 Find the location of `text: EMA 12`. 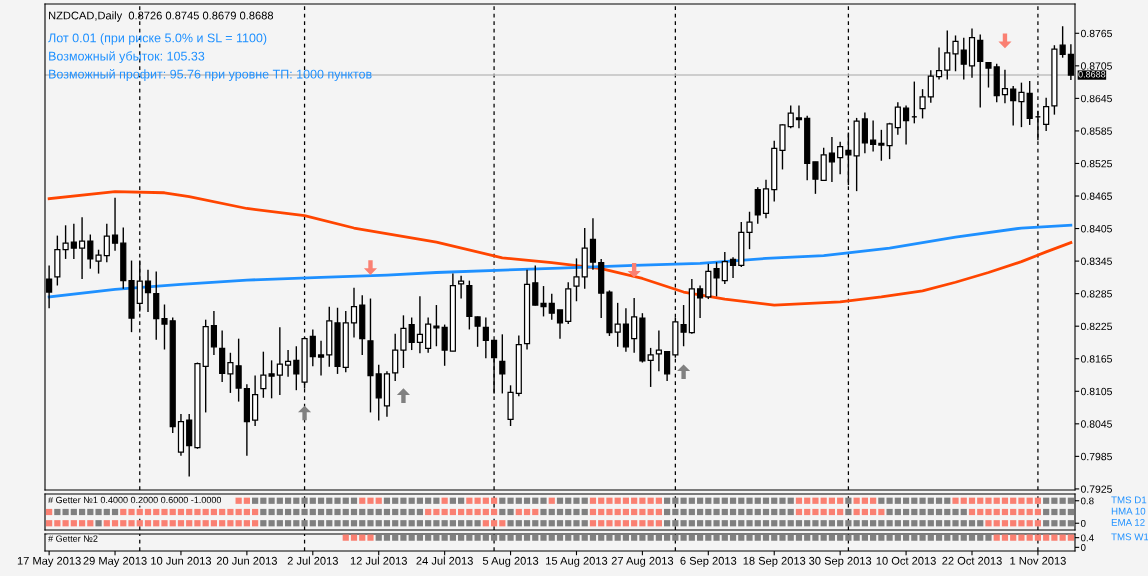

text: EMA 12 is located at coordinates (1128, 522).